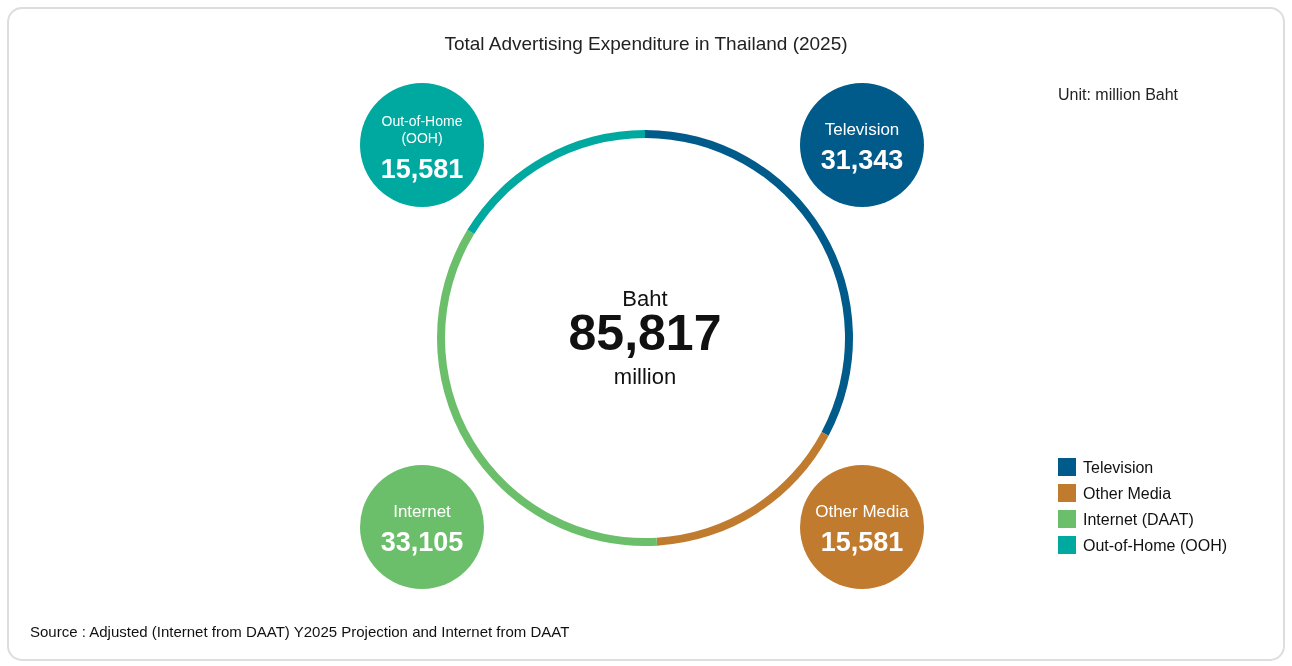 The width and height of the screenshot is (1292, 666). What do you see at coordinates (862, 511) in the screenshot?
I see `slice-label: Other Media` at bounding box center [862, 511].